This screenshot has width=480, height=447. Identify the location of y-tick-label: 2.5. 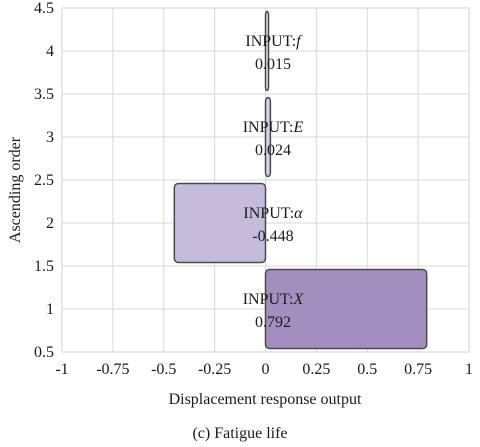
(44, 180).